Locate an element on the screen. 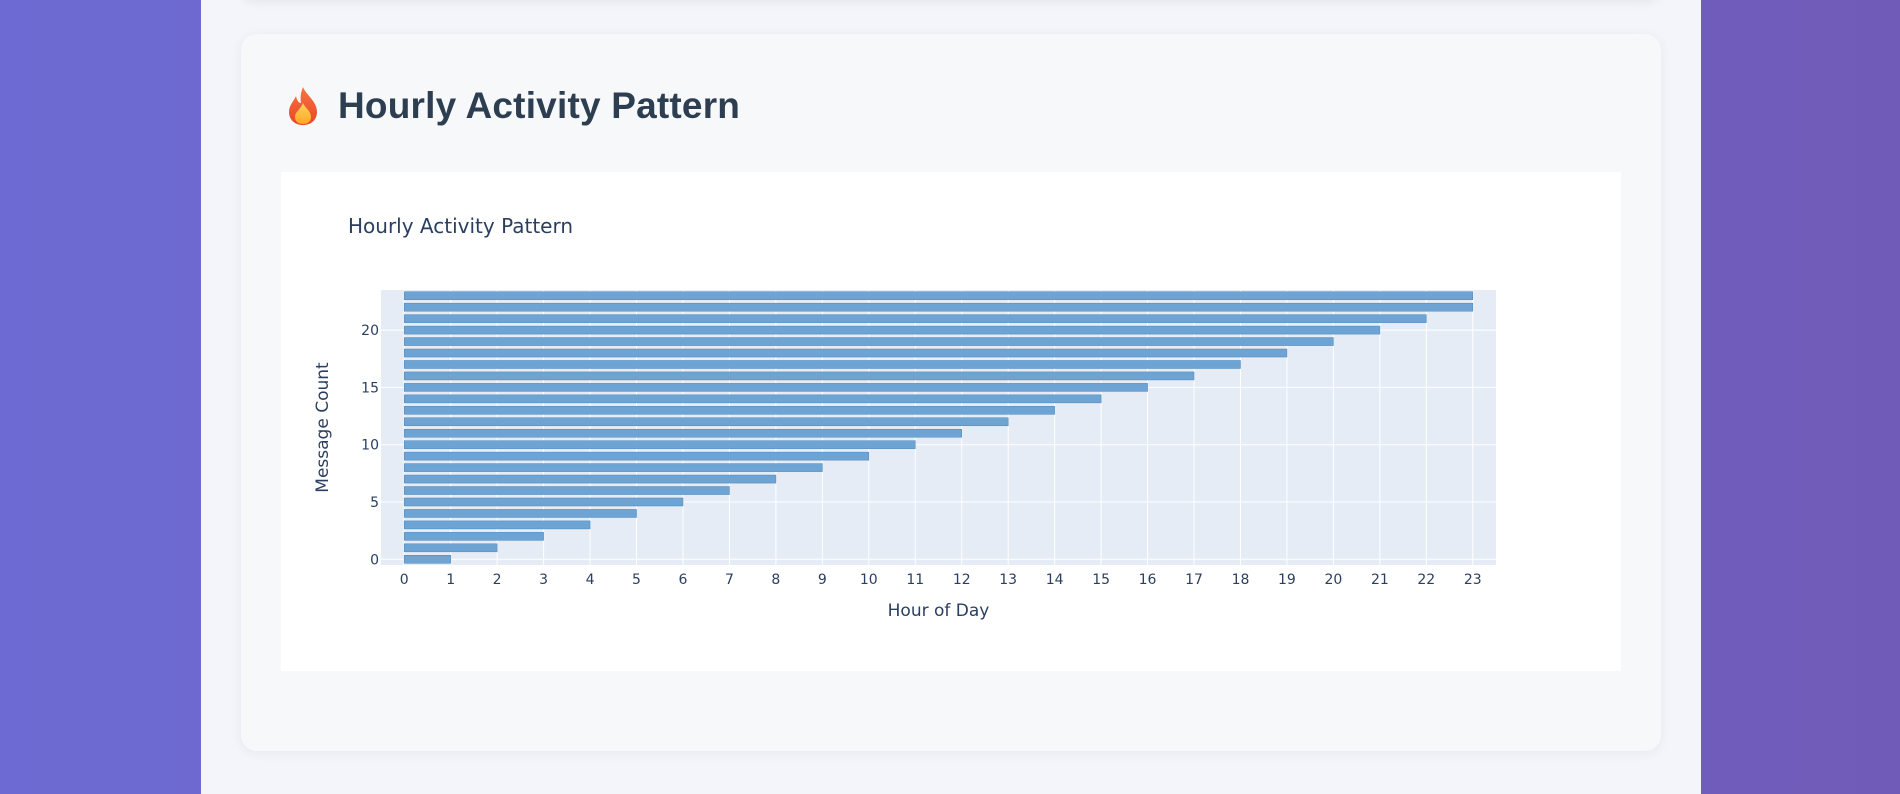 Image resolution: width=1900 pixels, height=794 pixels. fire-icon is located at coordinates (303, 106).